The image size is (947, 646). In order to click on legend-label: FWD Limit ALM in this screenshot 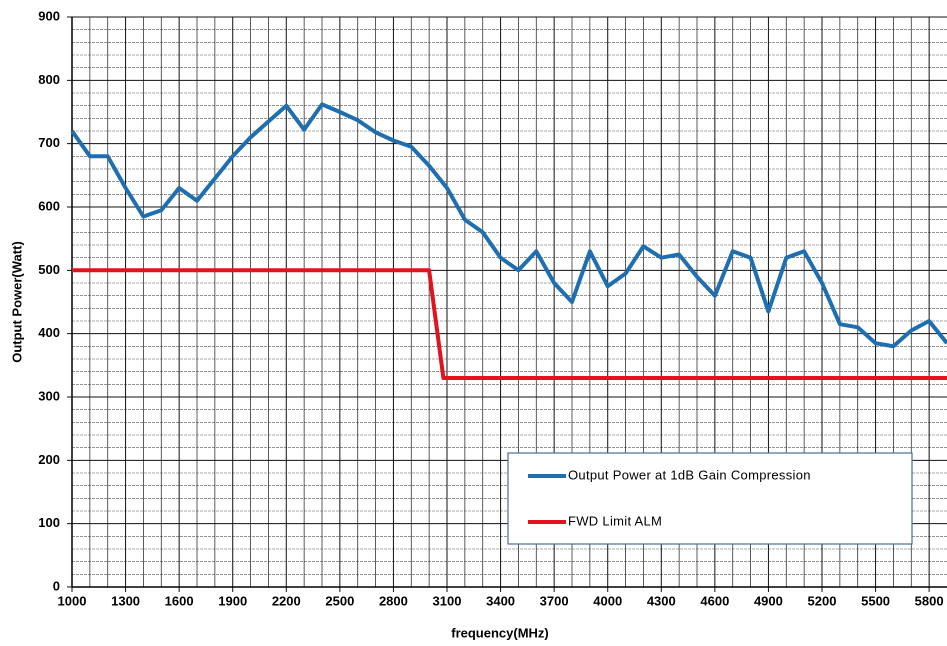, I will do `click(615, 520)`.